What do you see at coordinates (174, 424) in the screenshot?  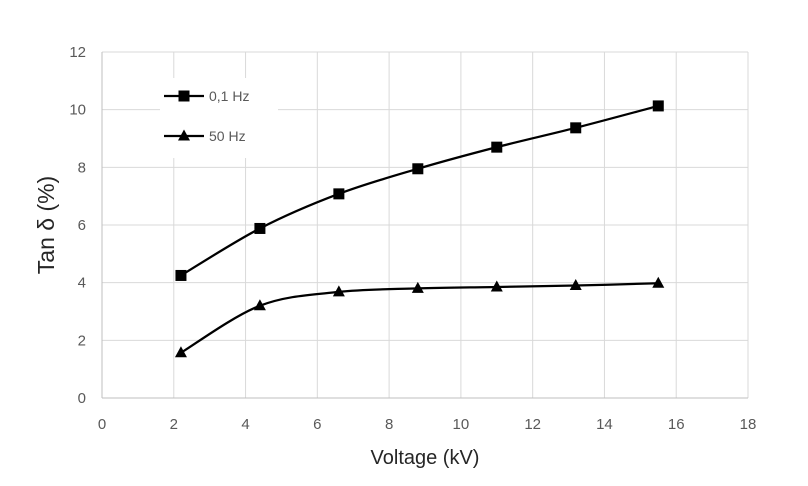 I see `x-tick-label: 2` at bounding box center [174, 424].